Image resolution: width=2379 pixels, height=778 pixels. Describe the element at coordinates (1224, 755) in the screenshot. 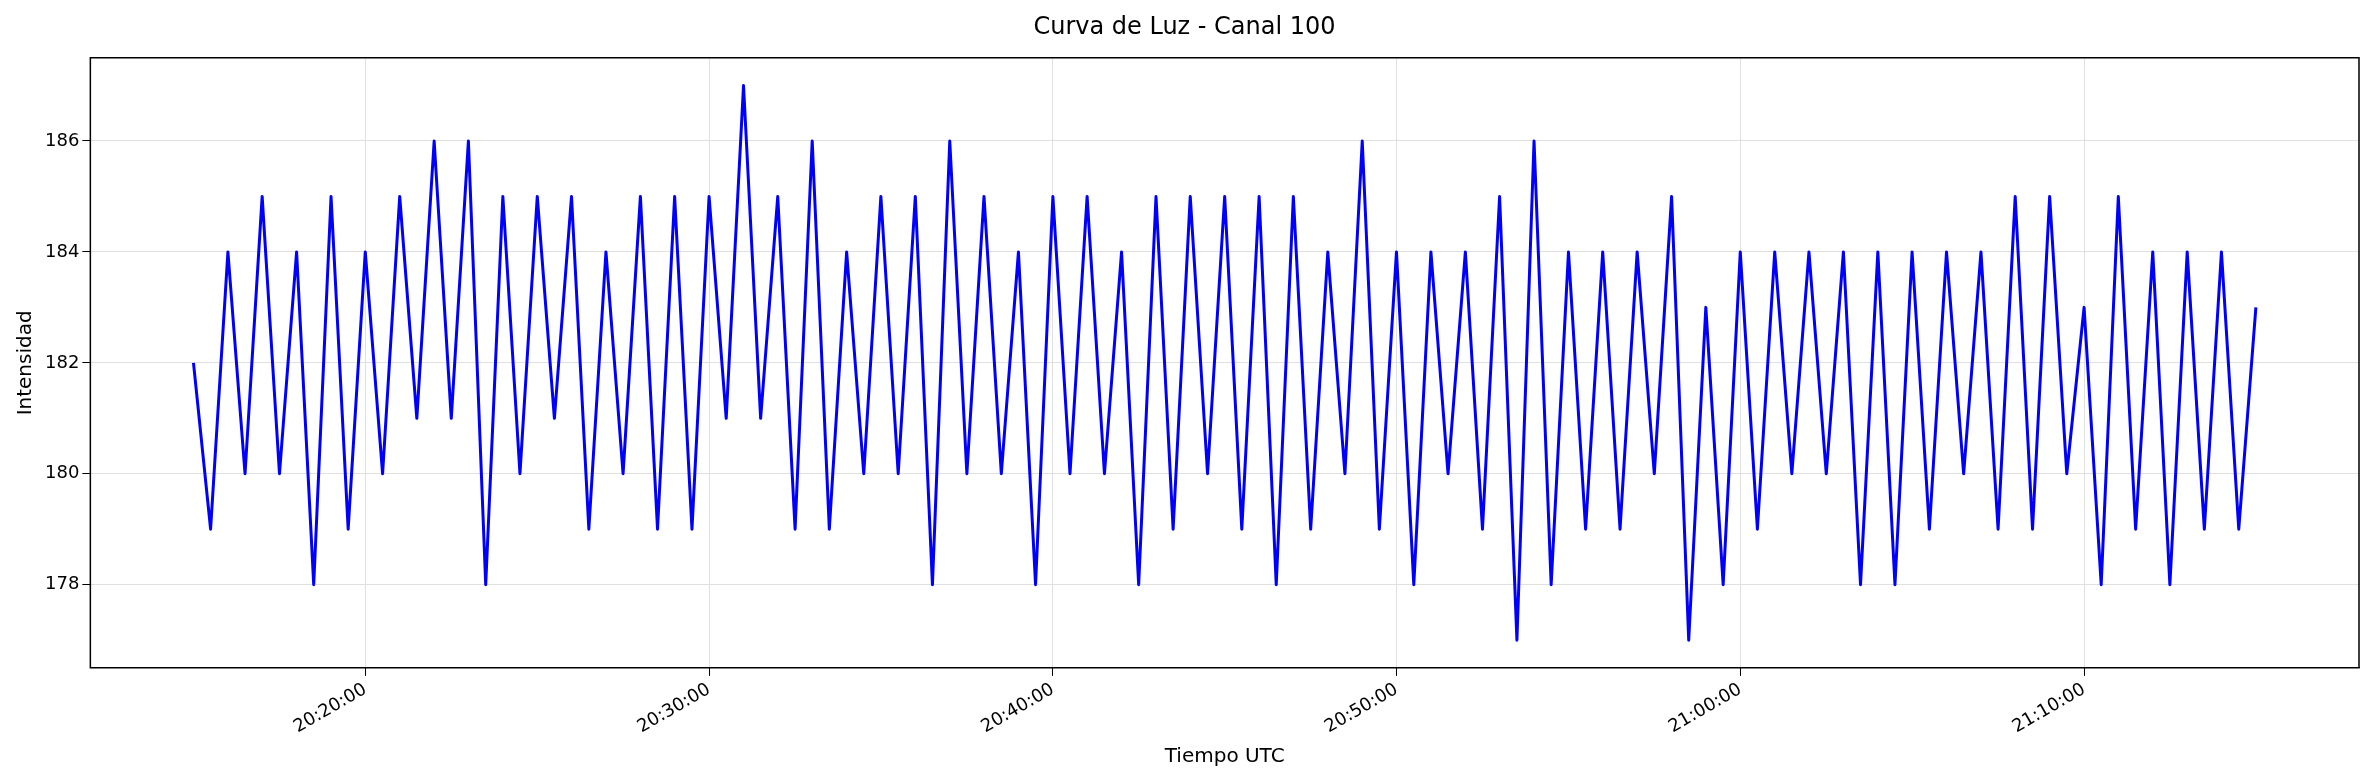

I see `x-axis-title: Tiempo UTC` at that location.